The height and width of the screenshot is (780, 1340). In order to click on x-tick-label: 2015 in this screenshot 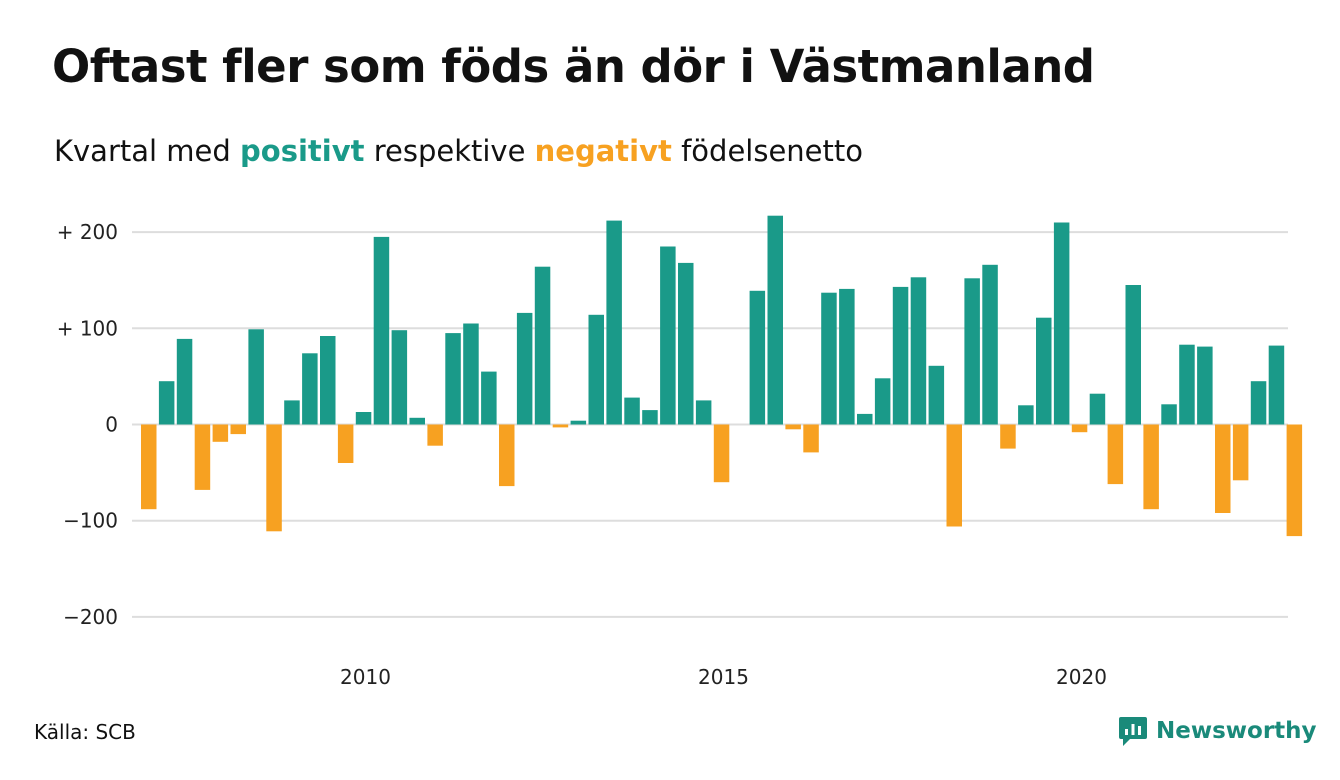, I will do `click(723, 677)`.